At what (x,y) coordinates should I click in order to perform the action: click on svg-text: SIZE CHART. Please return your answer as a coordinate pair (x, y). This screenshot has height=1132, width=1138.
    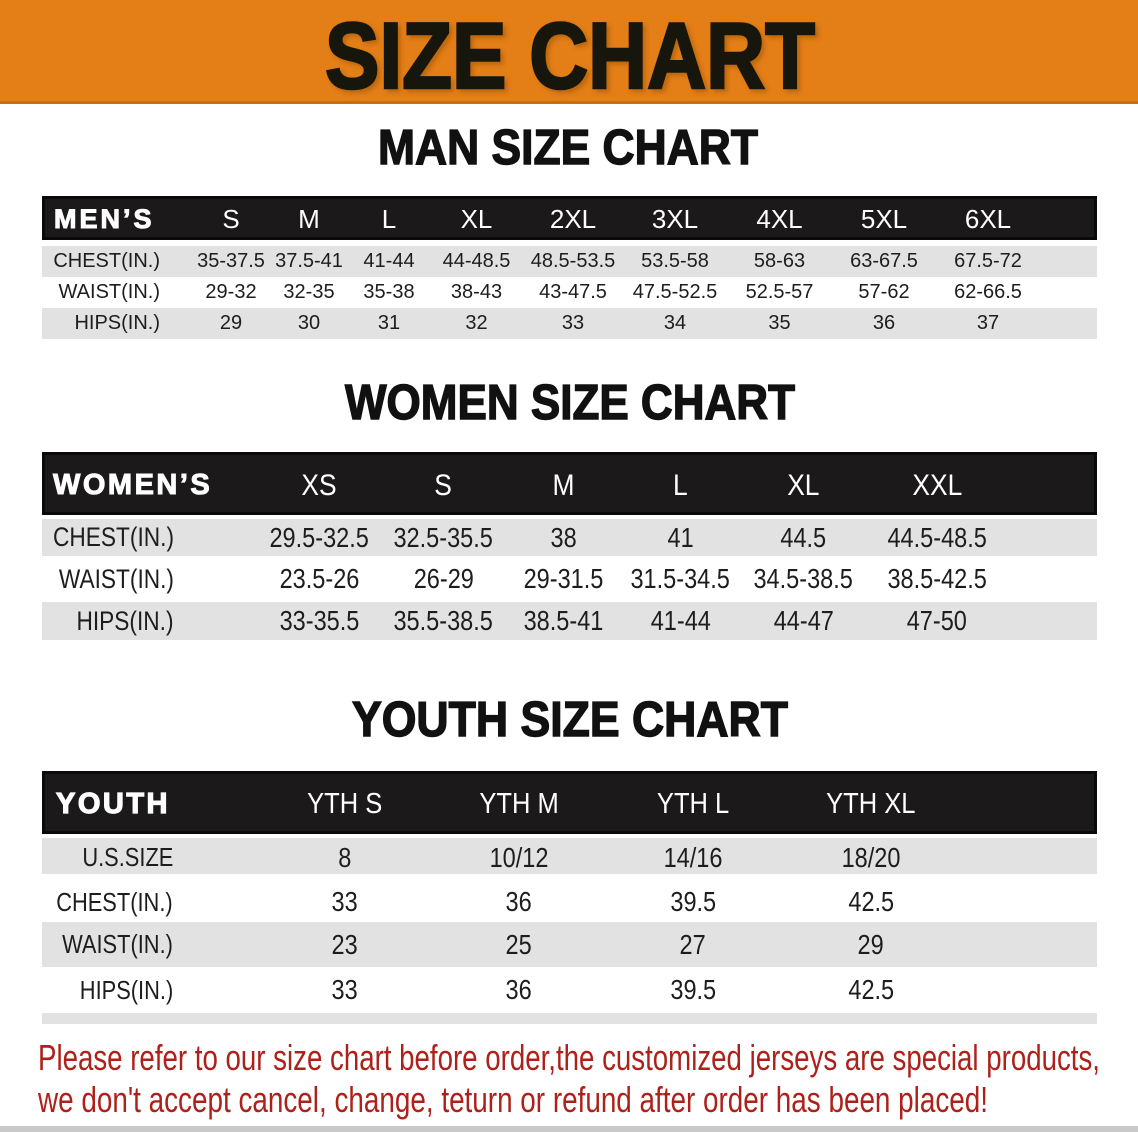
    Looking at the image, I should click on (570, 52).